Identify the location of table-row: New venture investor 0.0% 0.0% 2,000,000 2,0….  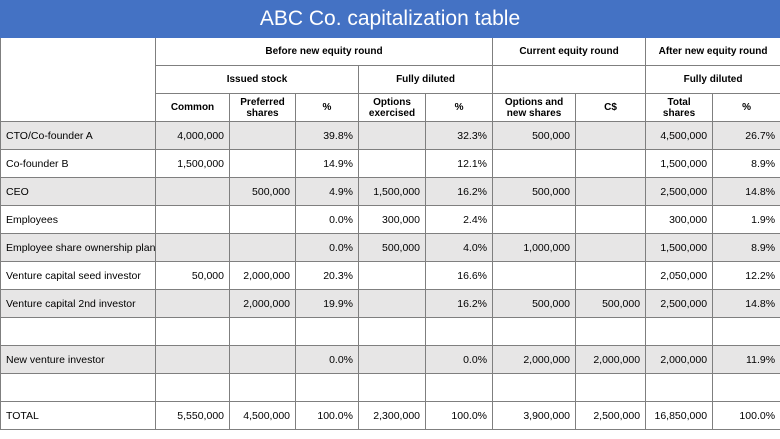
(390, 359).